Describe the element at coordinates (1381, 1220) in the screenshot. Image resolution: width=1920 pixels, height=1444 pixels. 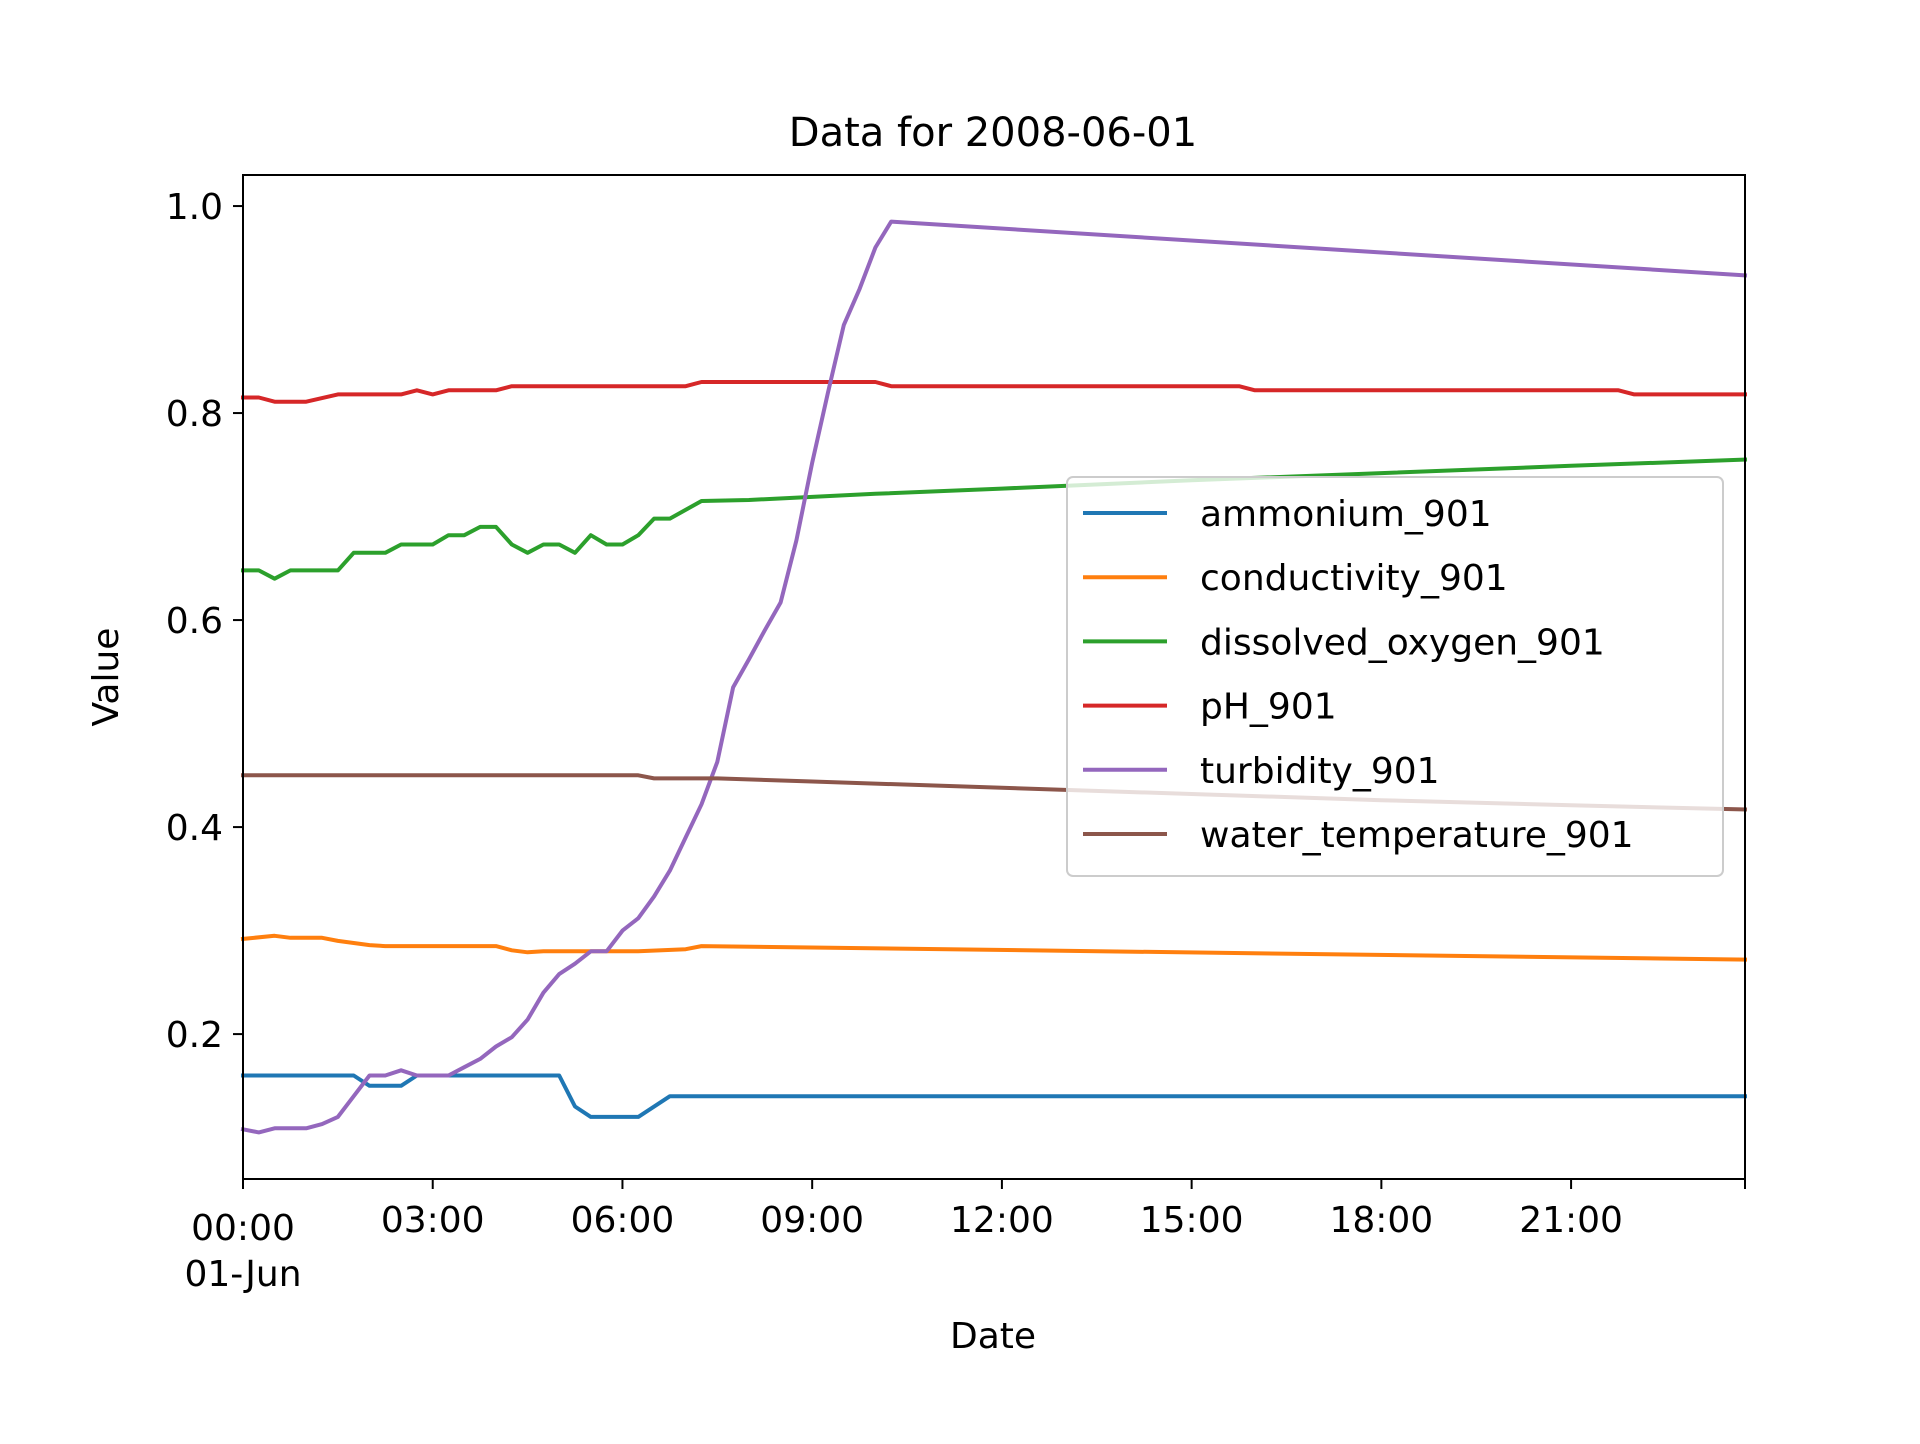
I see `x-tick-label: 18:00` at that location.